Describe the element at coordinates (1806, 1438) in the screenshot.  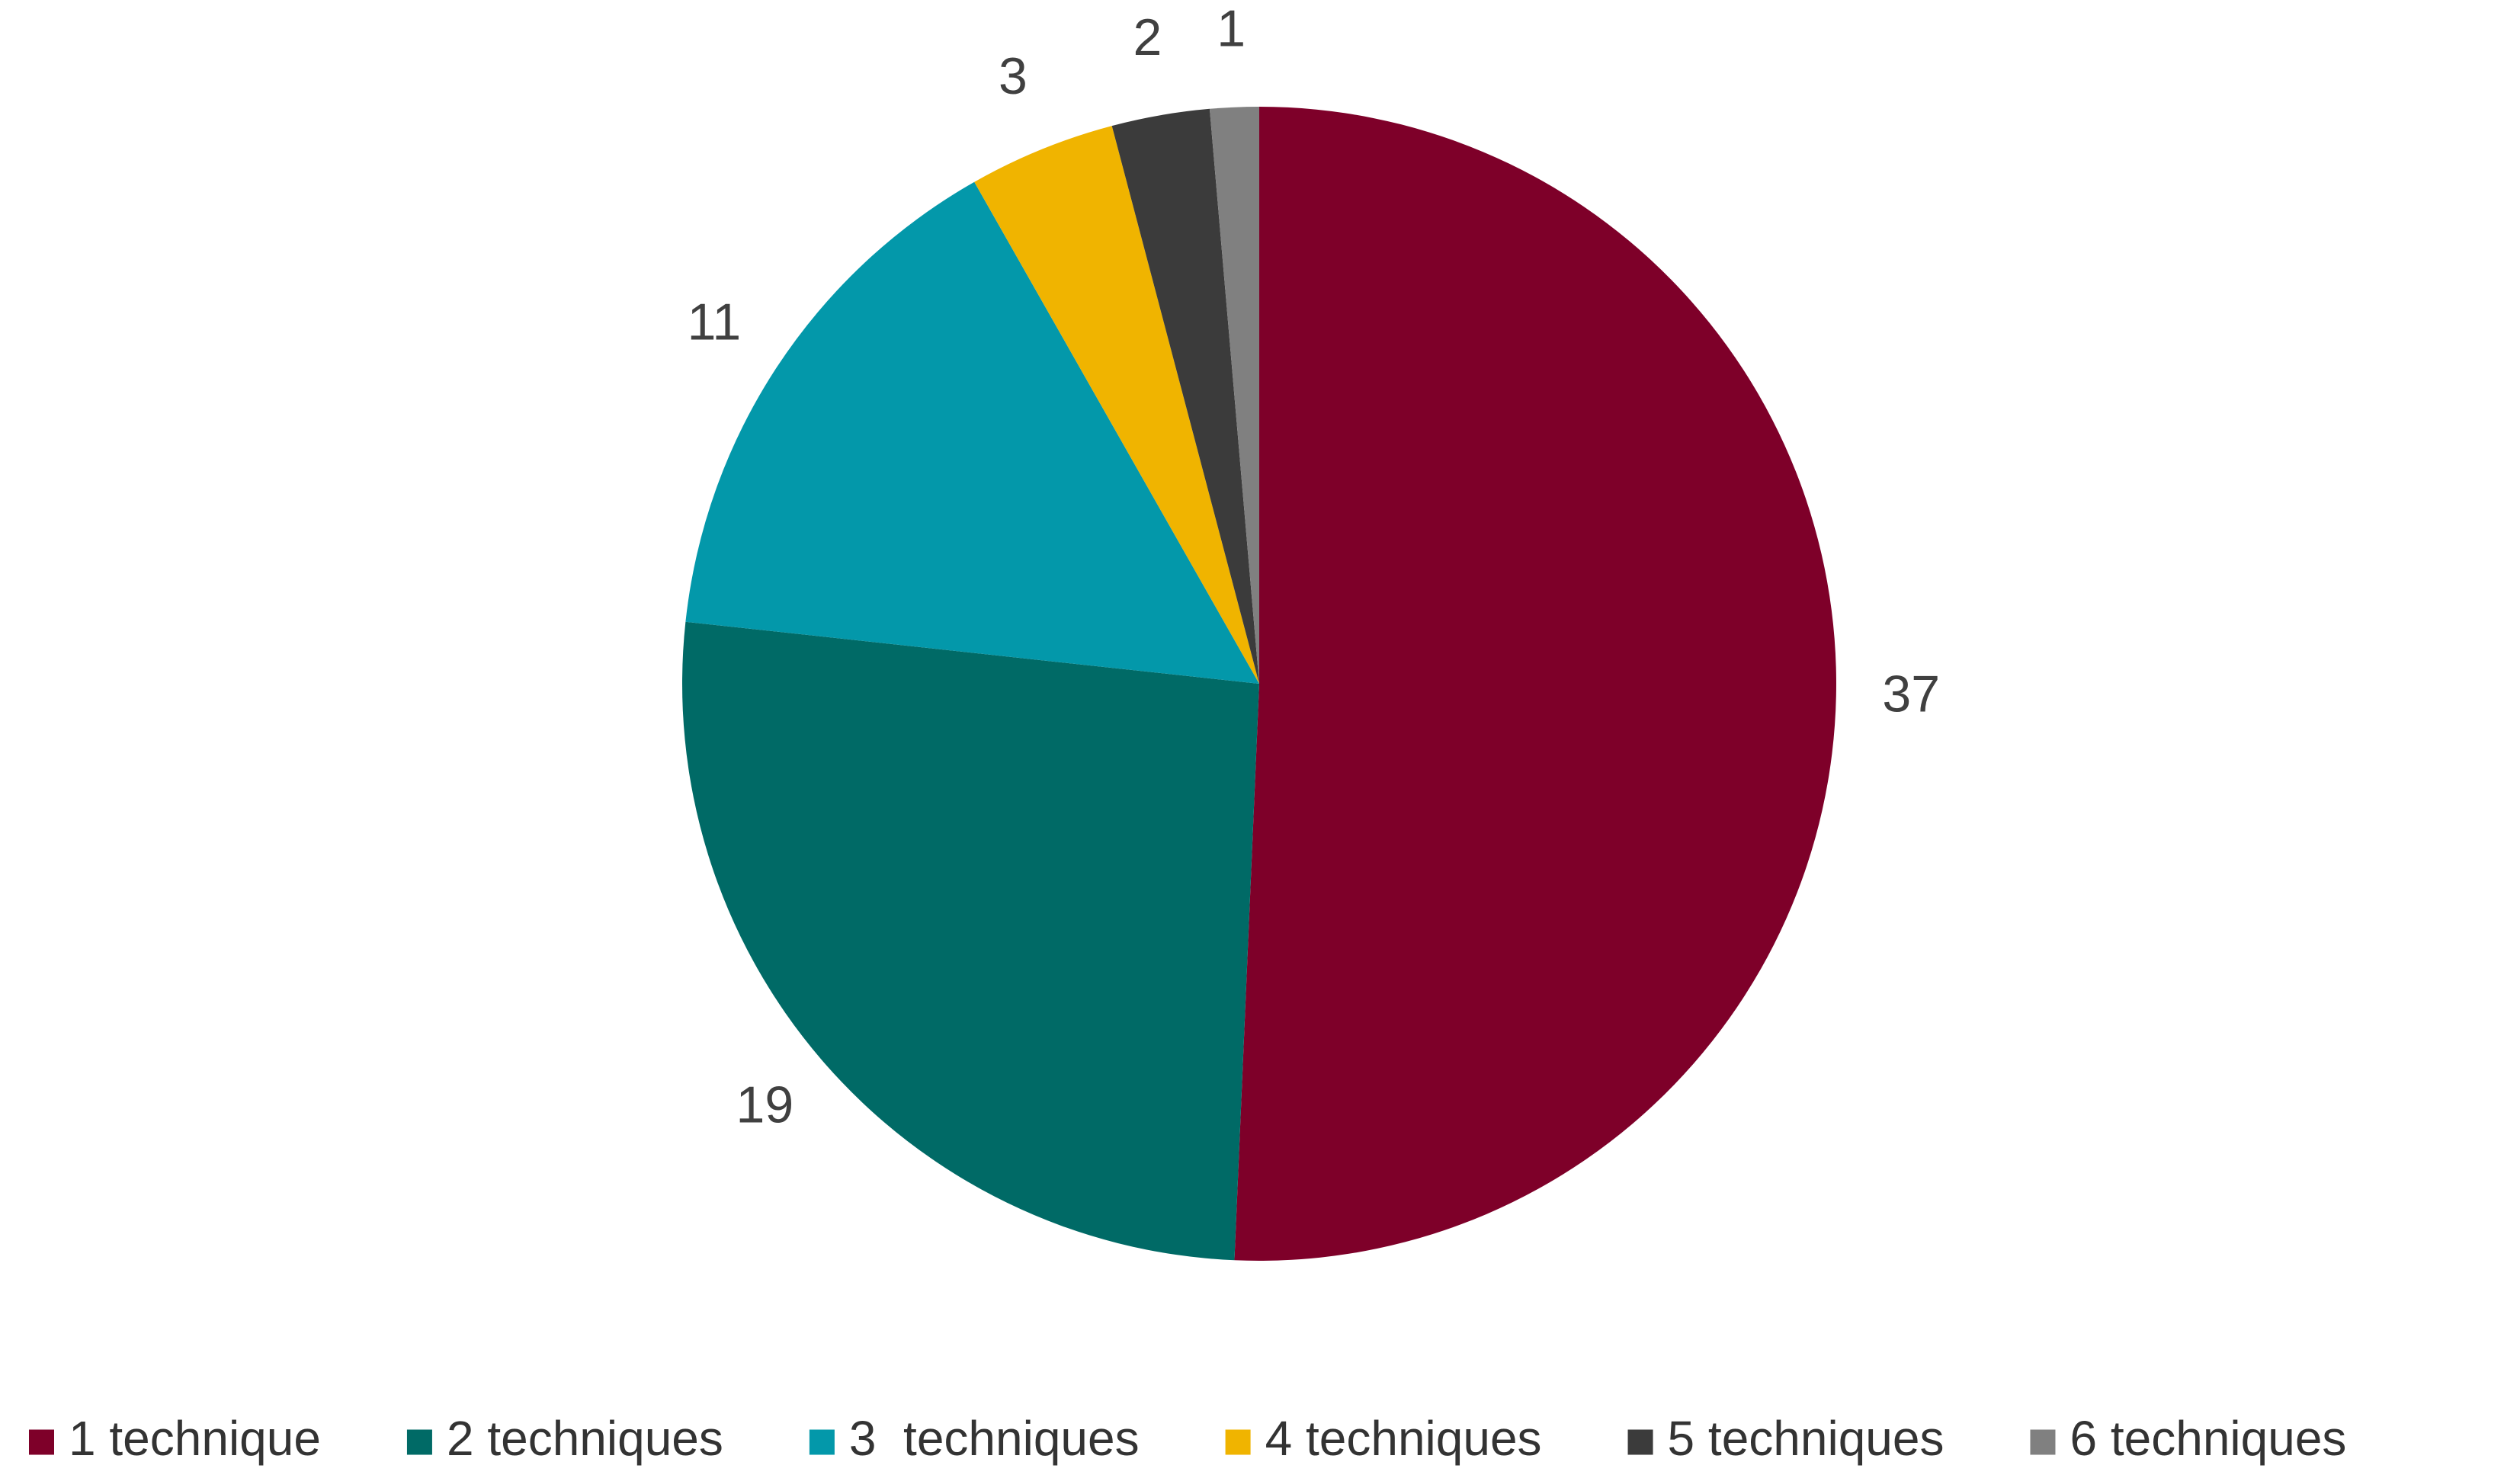
I see `legend-label: 5 techniques` at that location.